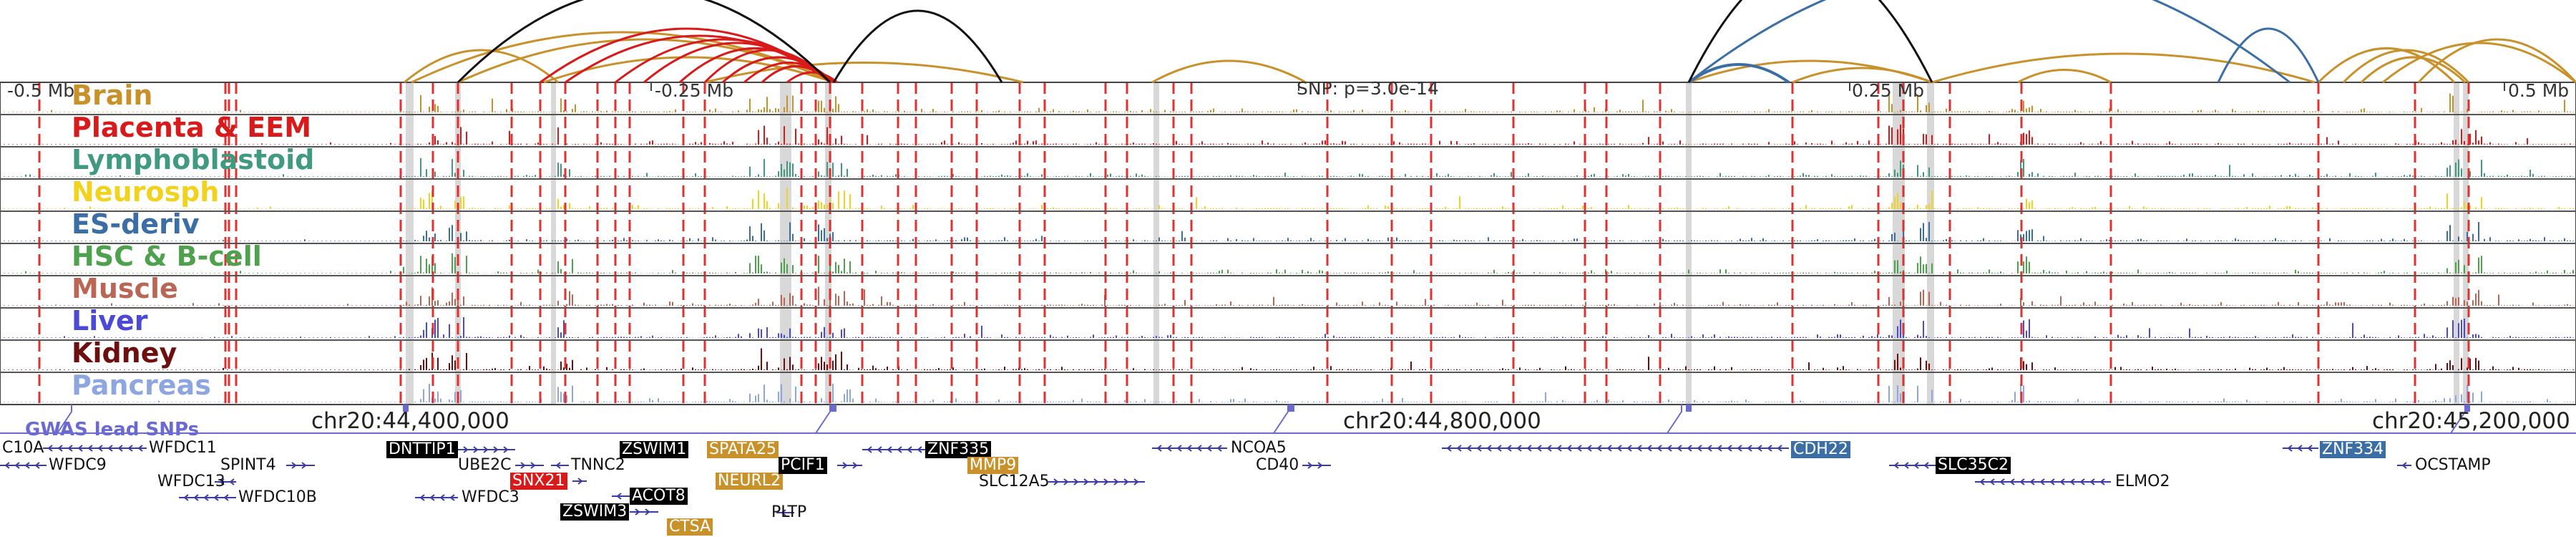  Describe the element at coordinates (193, 159) in the screenshot. I see `track-label-lymphoblastoid: Lymphoblastoid` at that location.